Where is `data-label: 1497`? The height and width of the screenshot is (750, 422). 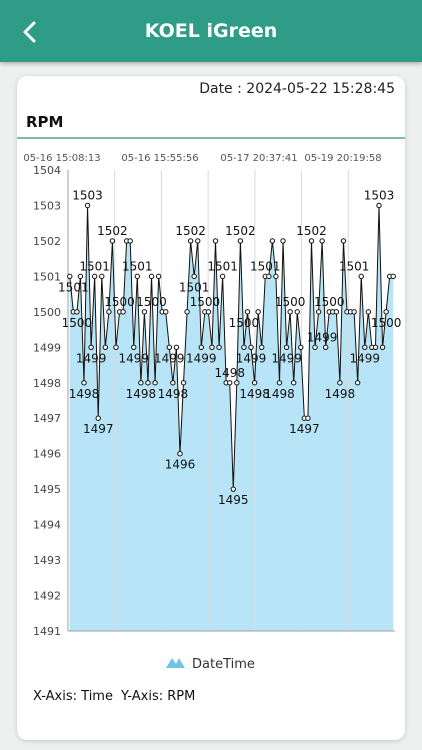 data-label: 1497 is located at coordinates (98, 429).